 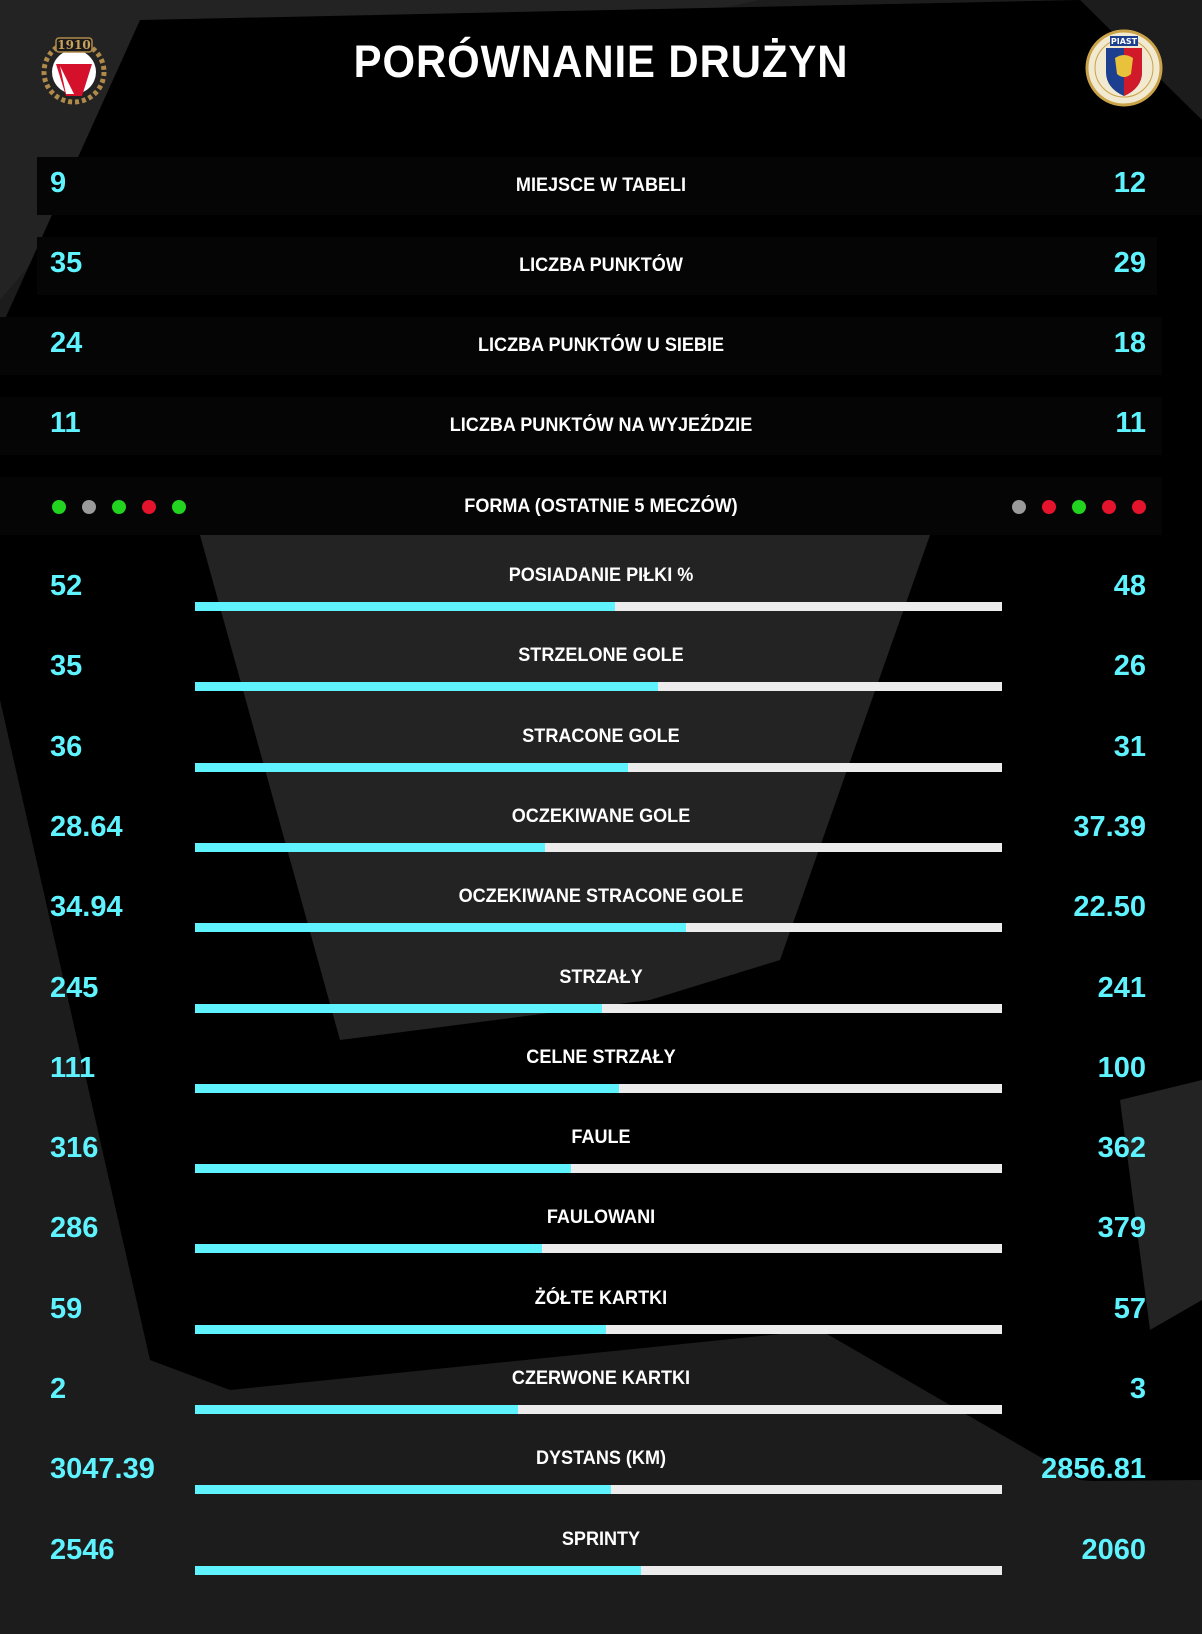 What do you see at coordinates (86, 827) in the screenshot?
I see `home-value: 28.64` at bounding box center [86, 827].